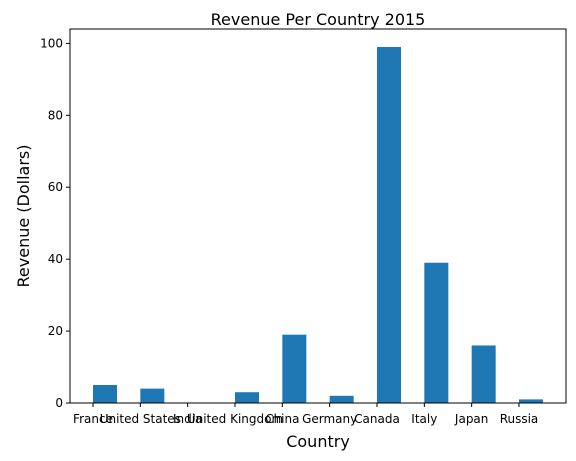 The width and height of the screenshot is (576, 461). What do you see at coordinates (93, 419) in the screenshot?
I see `x-tick-label: France` at bounding box center [93, 419].